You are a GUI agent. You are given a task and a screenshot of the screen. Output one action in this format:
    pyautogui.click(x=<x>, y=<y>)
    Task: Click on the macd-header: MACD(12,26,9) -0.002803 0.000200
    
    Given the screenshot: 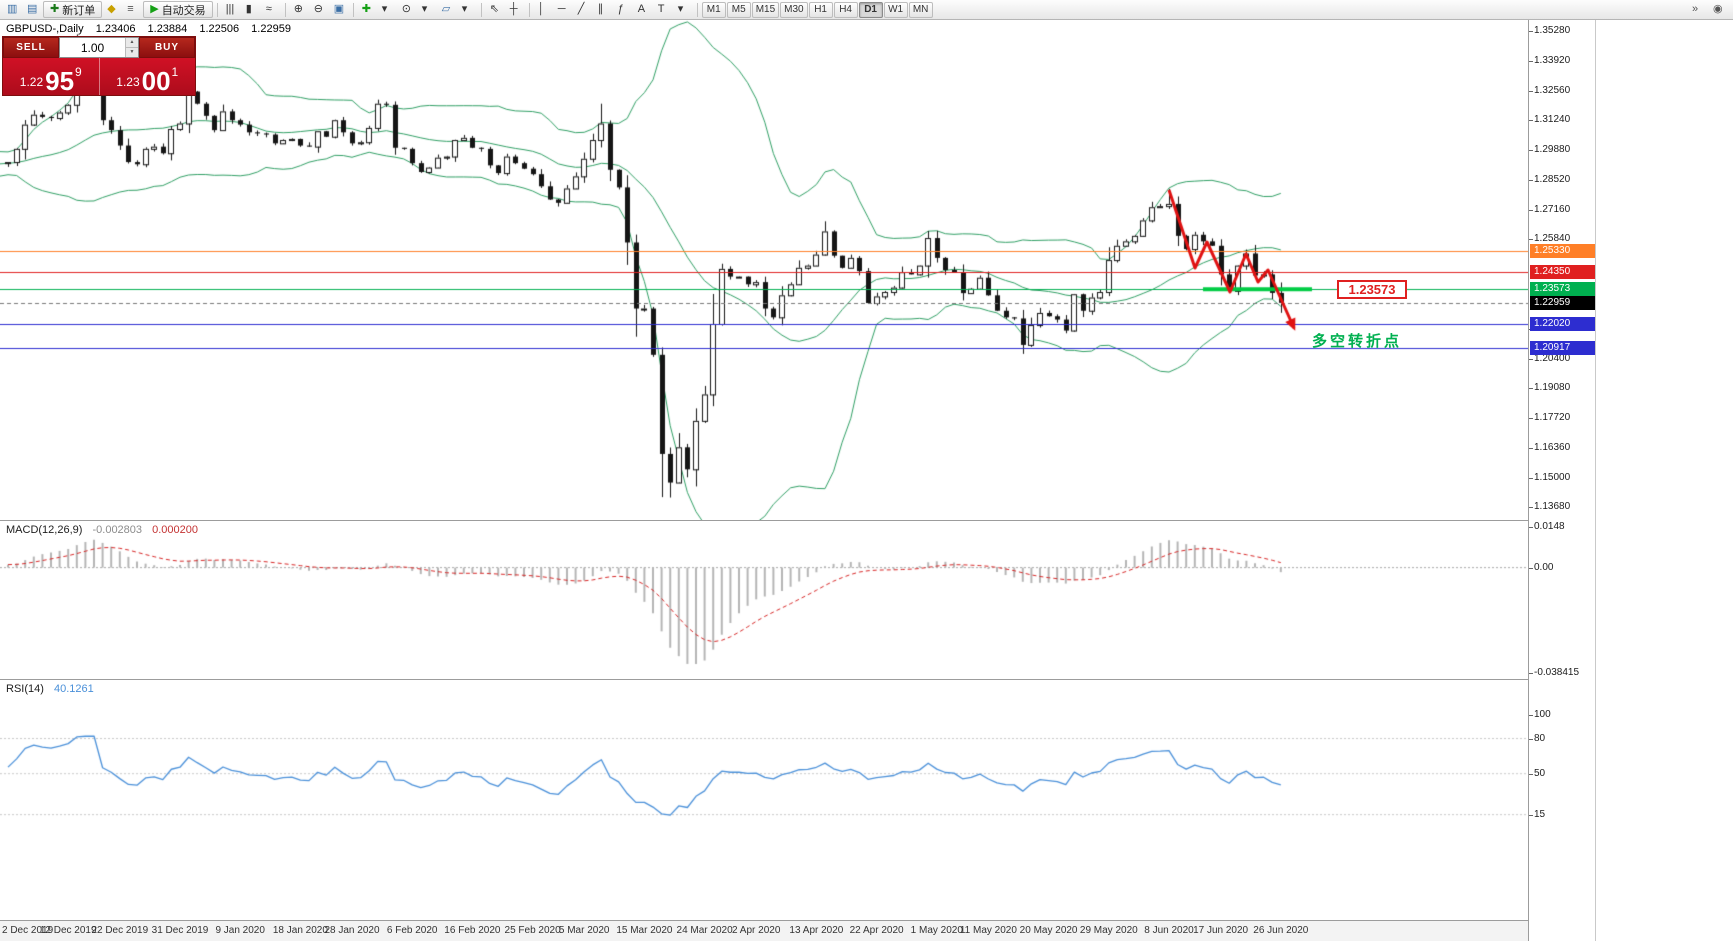 What is the action you would take?
    pyautogui.click(x=102, y=530)
    